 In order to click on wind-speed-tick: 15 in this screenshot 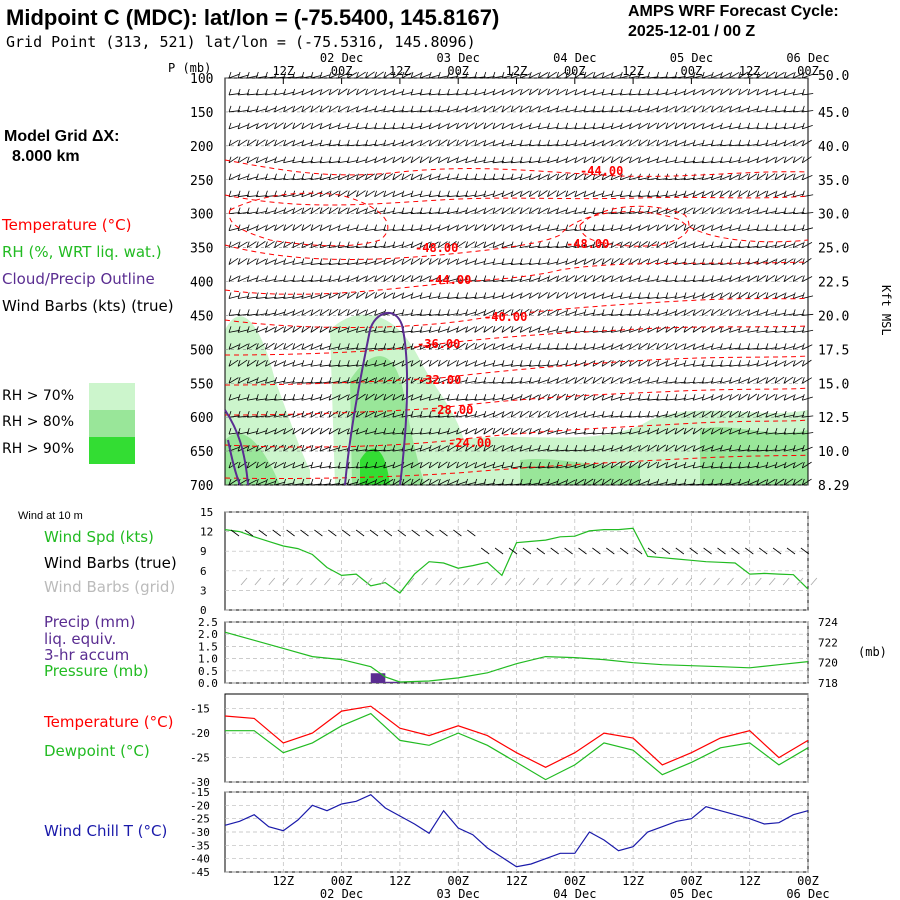, I will do `click(206, 512)`.